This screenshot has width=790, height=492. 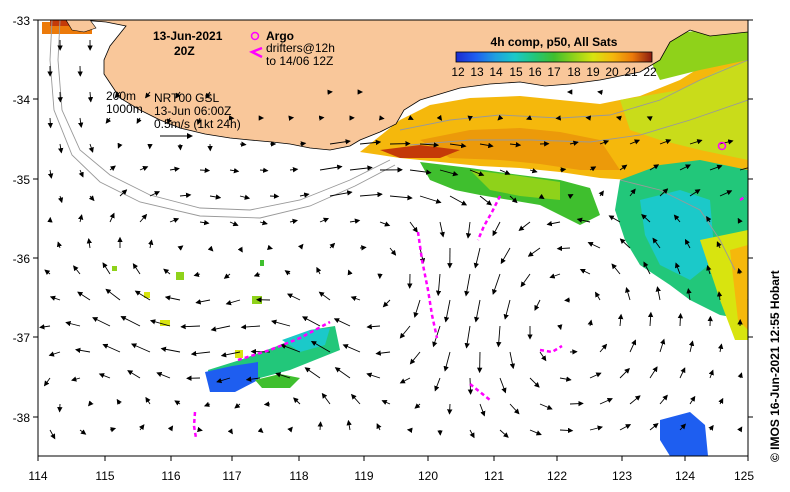 I want to click on lon-tick: 117, so click(x=231, y=476).